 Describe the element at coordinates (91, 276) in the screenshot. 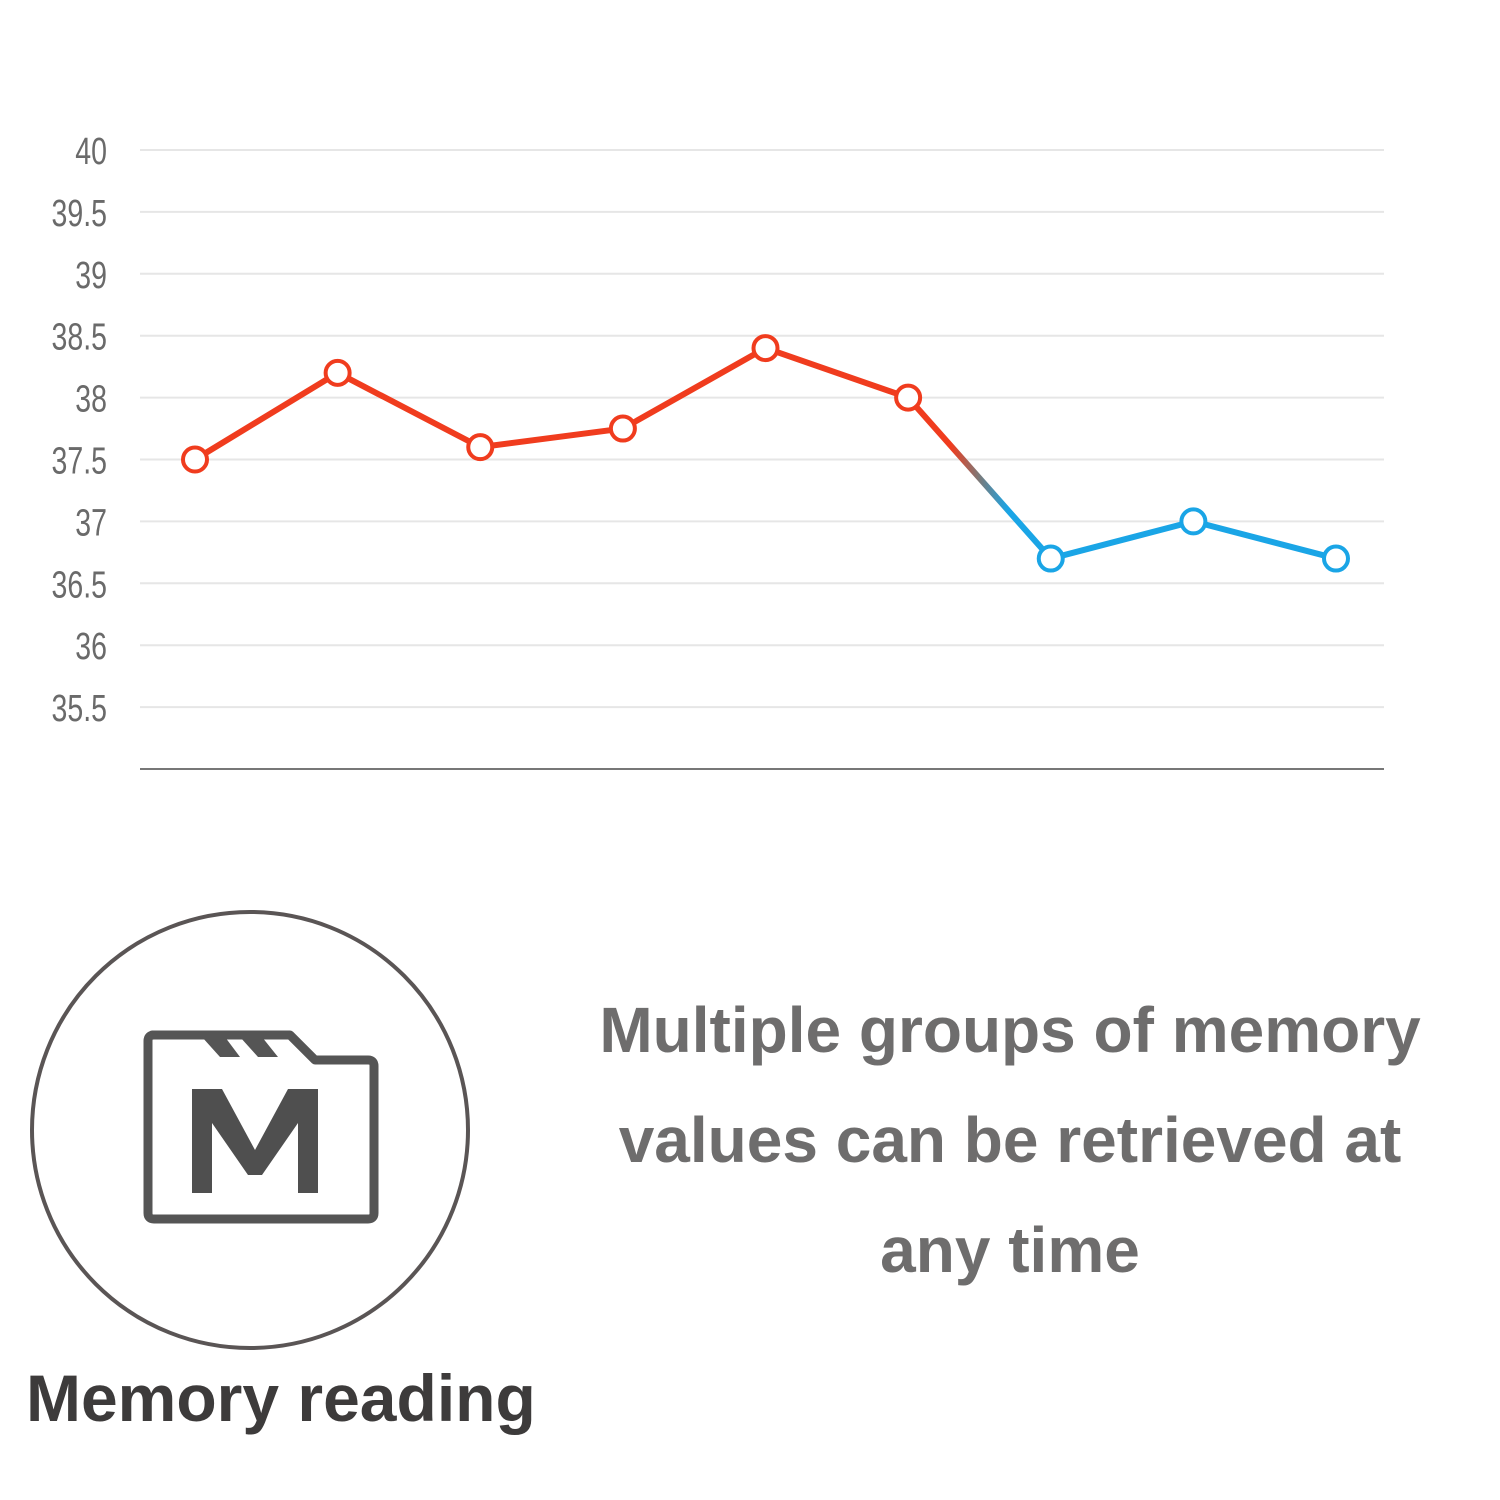

I see `y-tick-label: 39` at that location.